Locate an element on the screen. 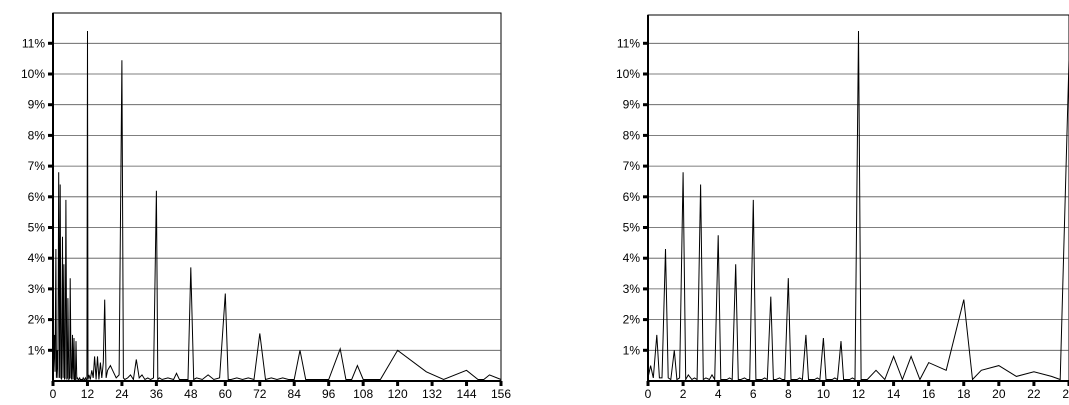 This screenshot has width=1069, height=405. right-y-tick-label: 4% is located at coordinates (632, 258).